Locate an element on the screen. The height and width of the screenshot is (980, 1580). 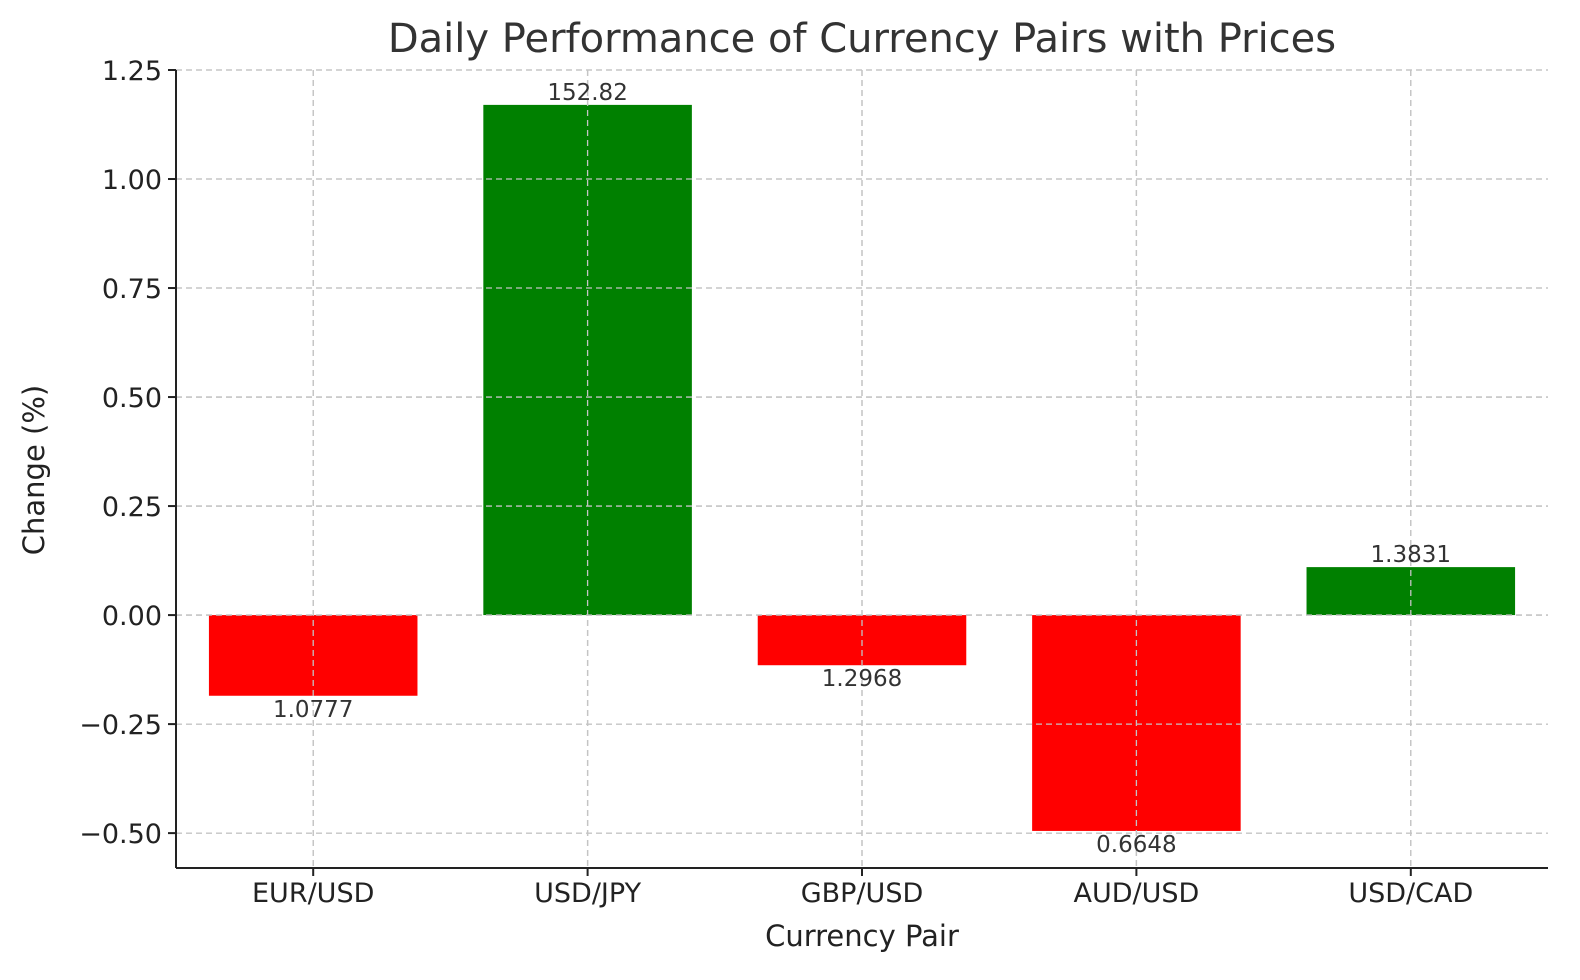
y-axis-label: Change (%) is located at coordinates (34, 470).